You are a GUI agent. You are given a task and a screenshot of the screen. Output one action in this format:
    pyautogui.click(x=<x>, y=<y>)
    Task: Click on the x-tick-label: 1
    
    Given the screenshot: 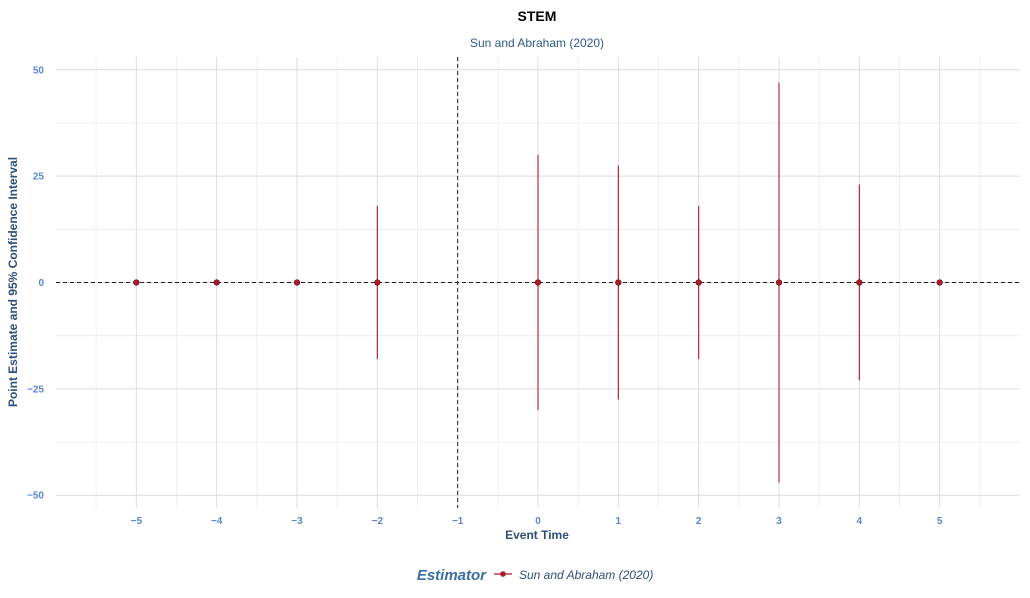 What is the action you would take?
    pyautogui.click(x=619, y=521)
    